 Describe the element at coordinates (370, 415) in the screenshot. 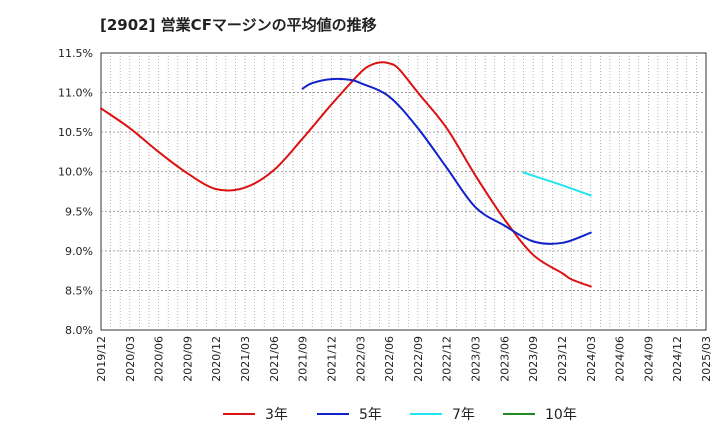

I see `legend-label-2: 5年` at that location.